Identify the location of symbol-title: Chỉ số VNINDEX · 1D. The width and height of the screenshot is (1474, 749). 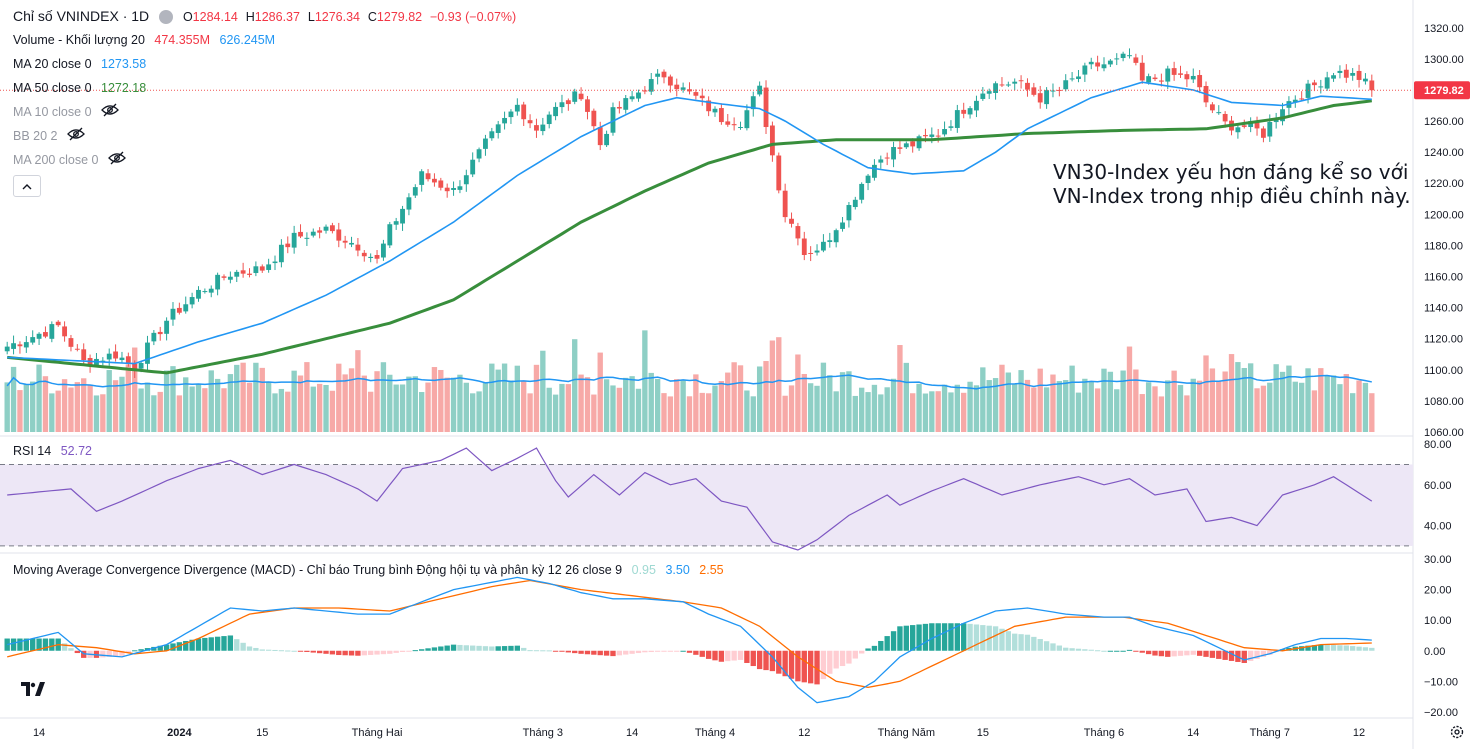
(81, 16).